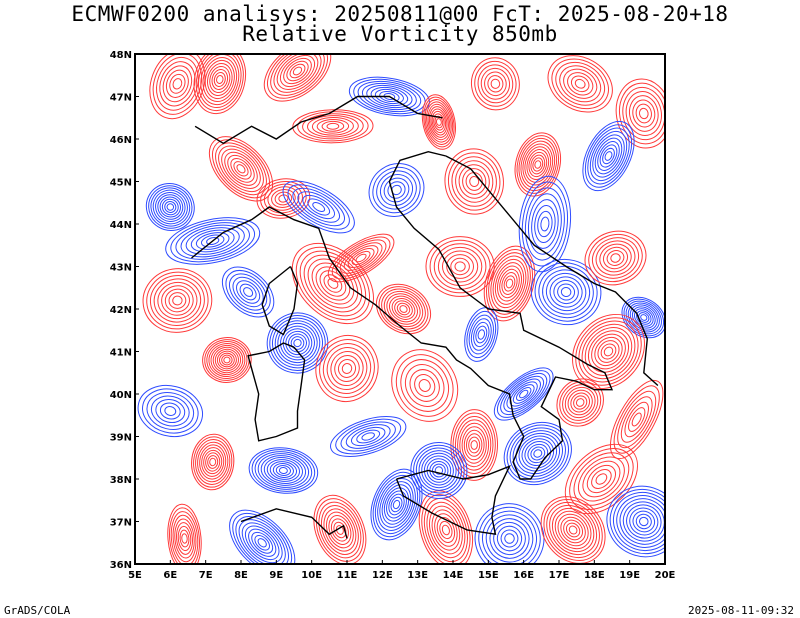  I want to click on lon-tick-label: 6E, so click(170, 575).